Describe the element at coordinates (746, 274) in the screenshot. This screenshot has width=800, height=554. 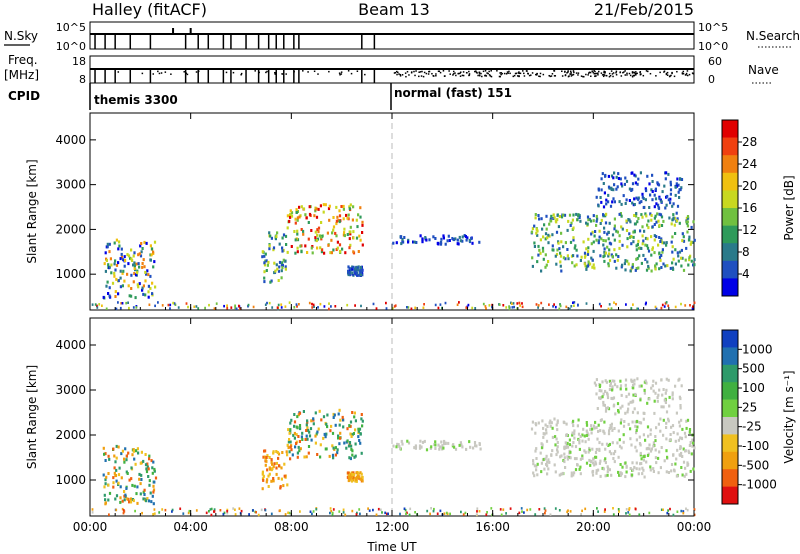
I see `colorbar-tick-label: 4` at that location.